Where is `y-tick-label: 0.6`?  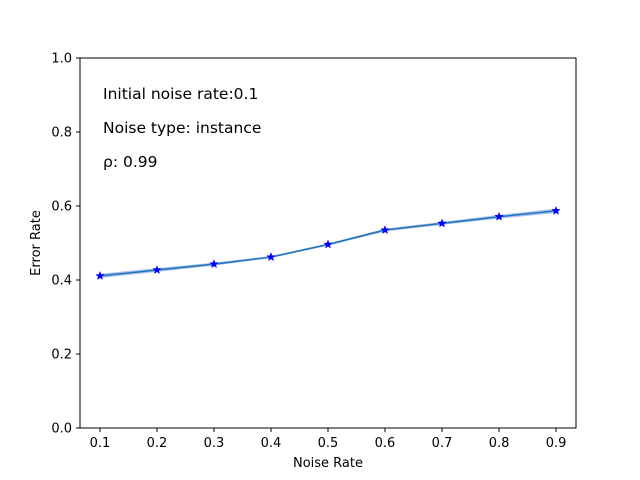
y-tick-label: 0.6 is located at coordinates (61, 207).